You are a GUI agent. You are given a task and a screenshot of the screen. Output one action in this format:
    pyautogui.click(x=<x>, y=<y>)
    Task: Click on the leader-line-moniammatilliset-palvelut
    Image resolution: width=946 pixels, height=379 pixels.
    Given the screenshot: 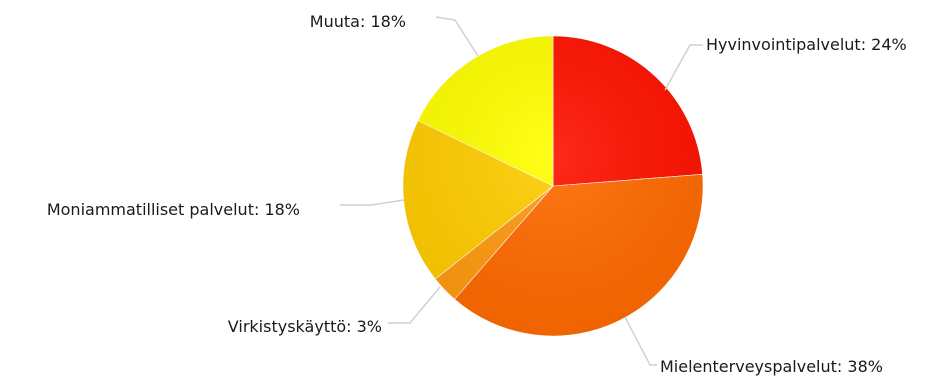 What is the action you would take?
    pyautogui.click(x=372, y=202)
    